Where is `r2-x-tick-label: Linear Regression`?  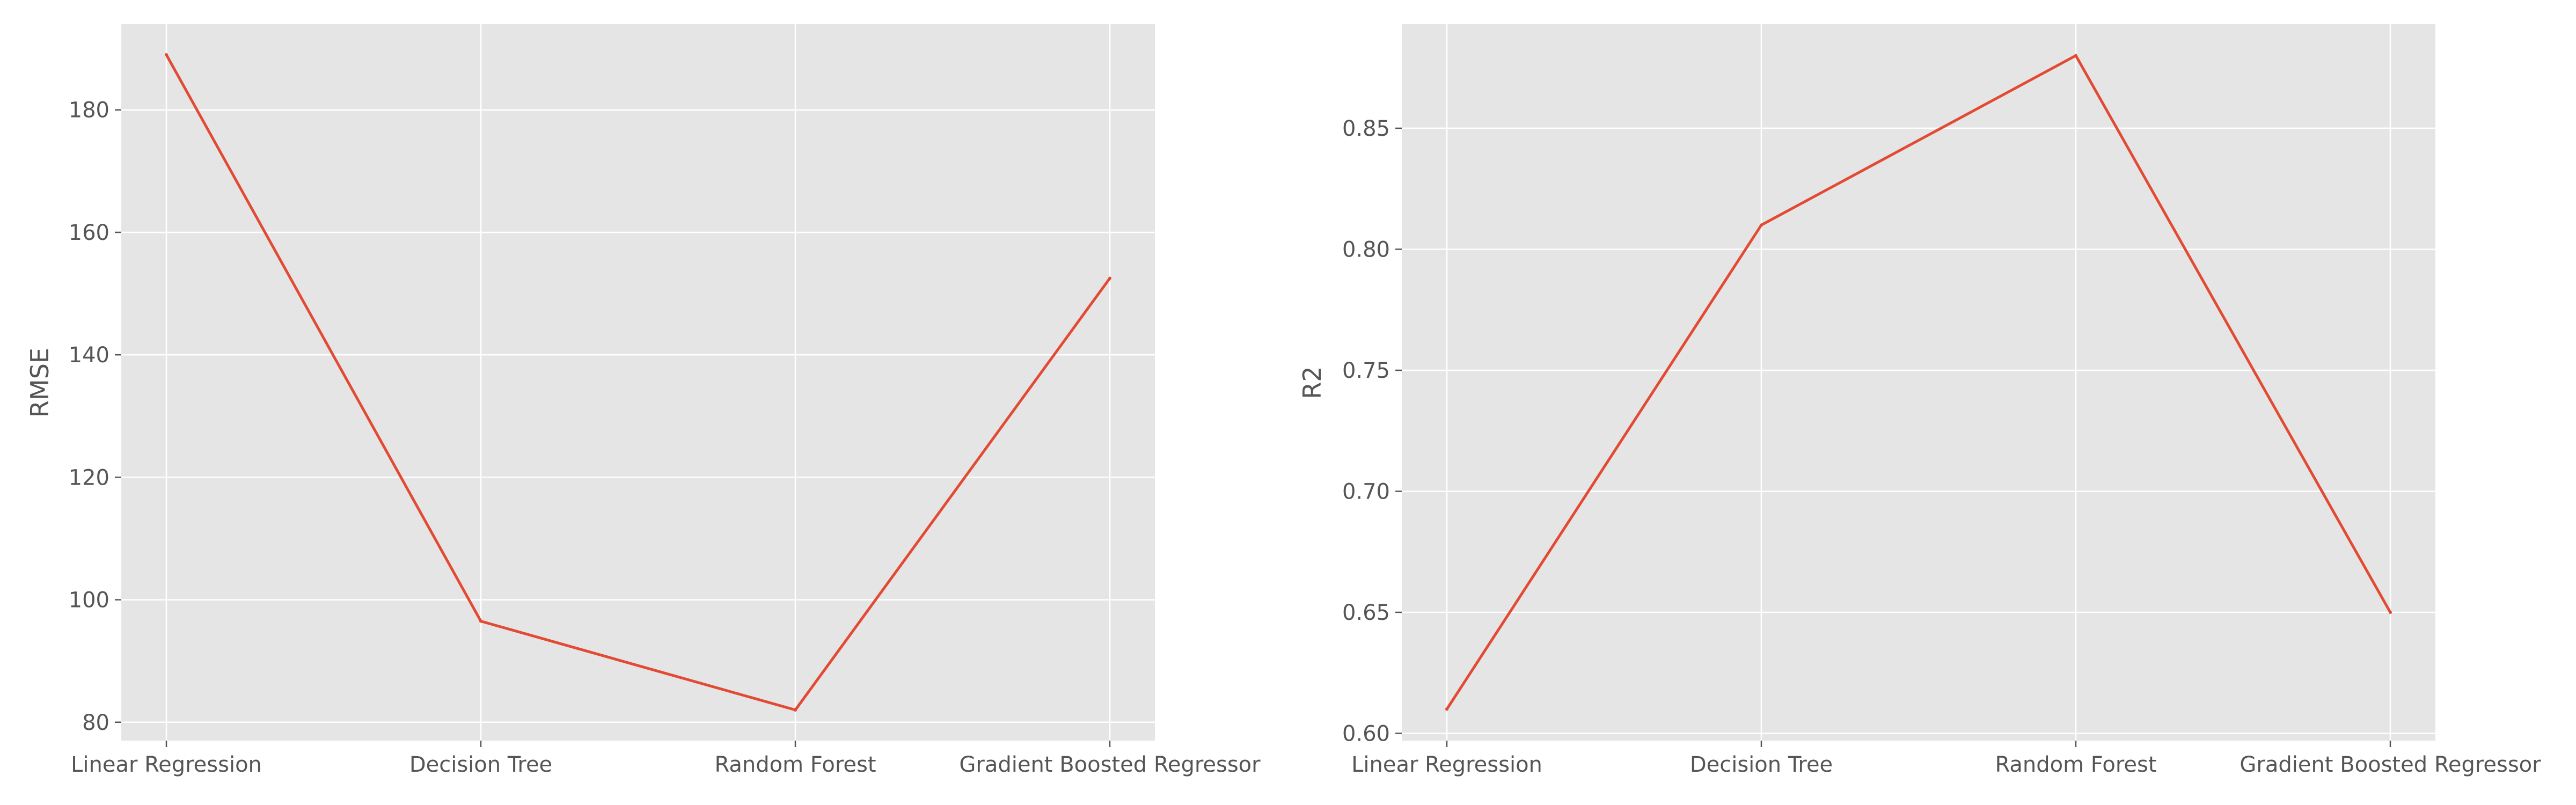 r2-x-tick-label: Linear Regression is located at coordinates (1446, 764).